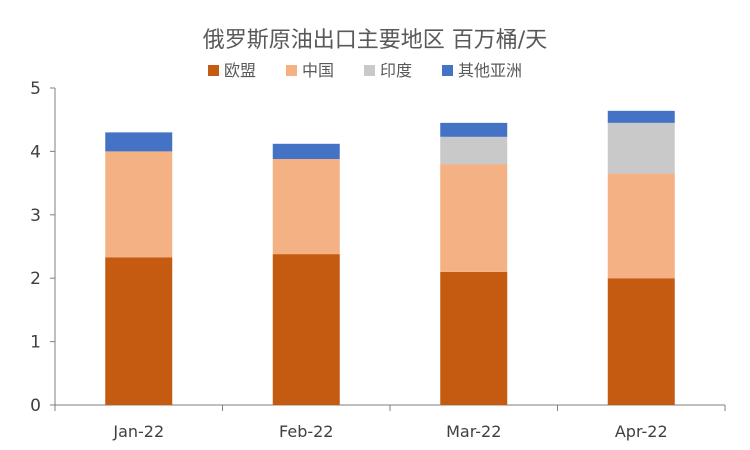 This screenshot has width=750, height=450. What do you see at coordinates (35, 152) in the screenshot?
I see `y-tick-label-4: 4` at bounding box center [35, 152].